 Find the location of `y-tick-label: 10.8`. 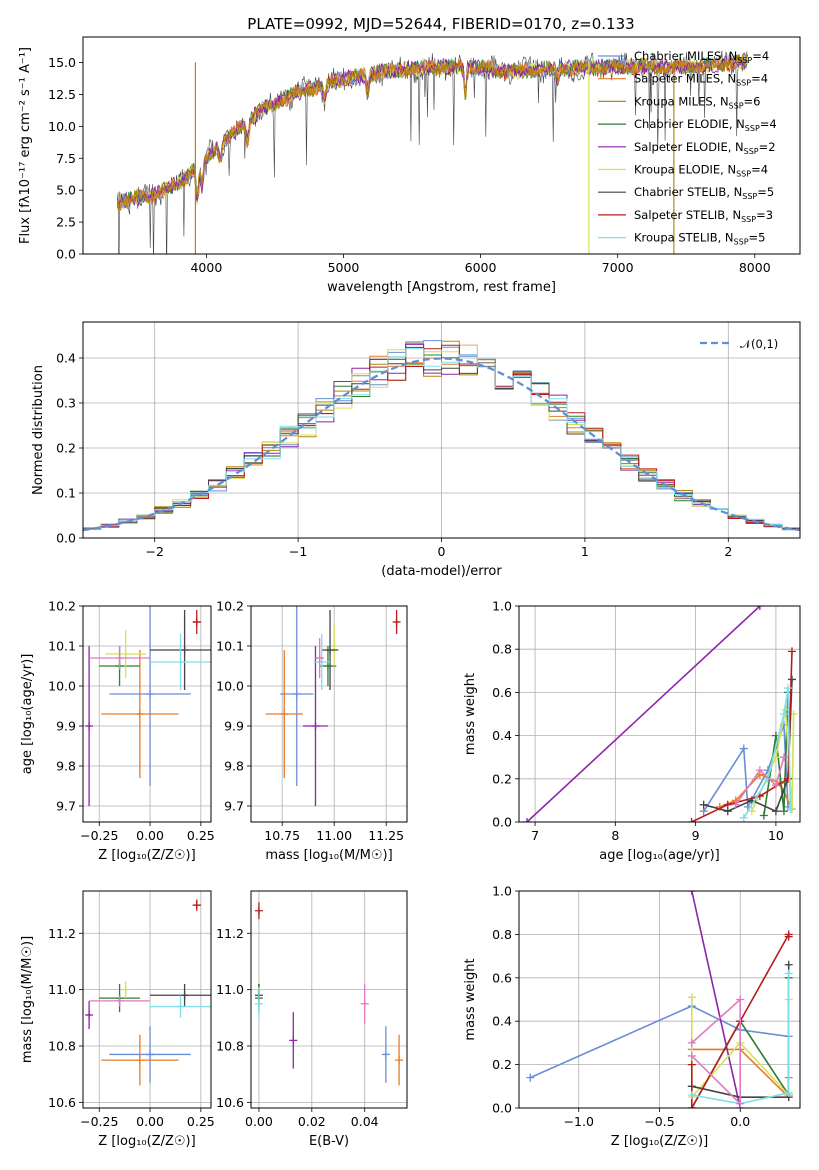

y-tick-label: 10.8 is located at coordinates (62, 1046).